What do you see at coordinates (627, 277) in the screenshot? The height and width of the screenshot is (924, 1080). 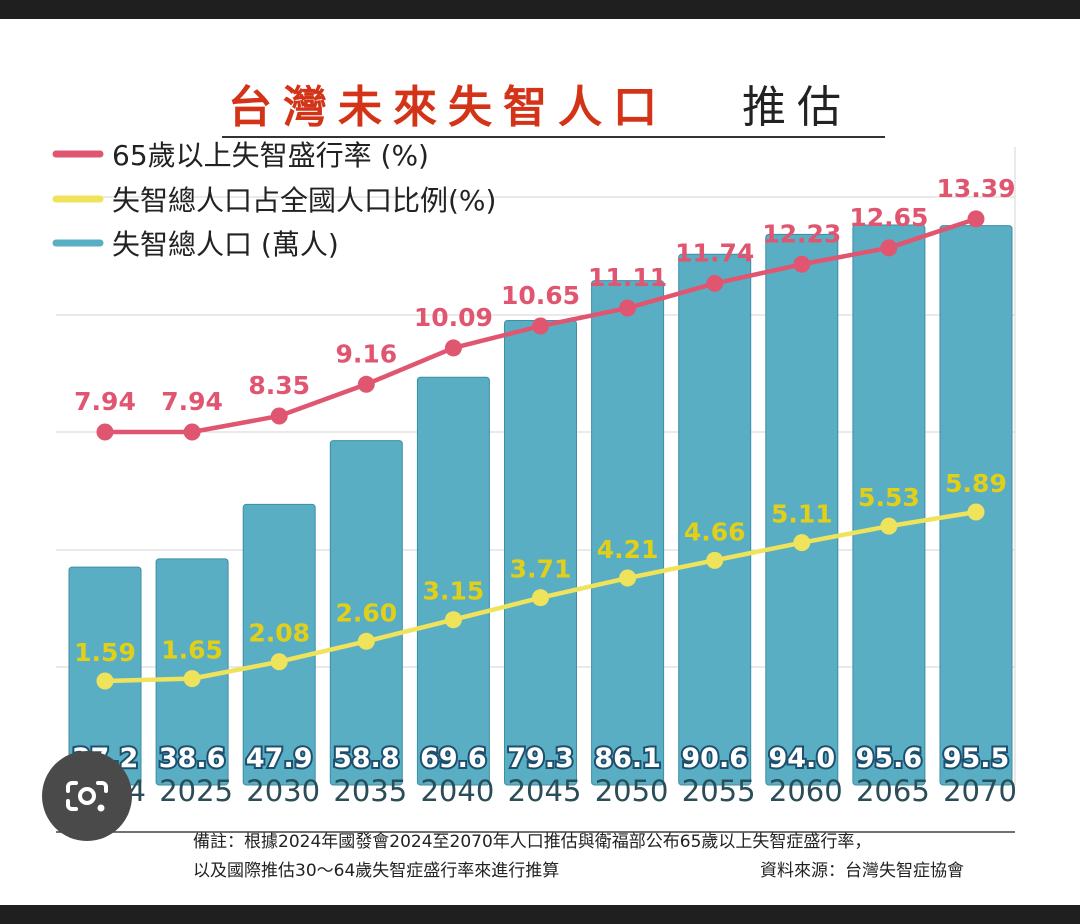 I see `prevalence-value-label: 11.11` at bounding box center [627, 277].